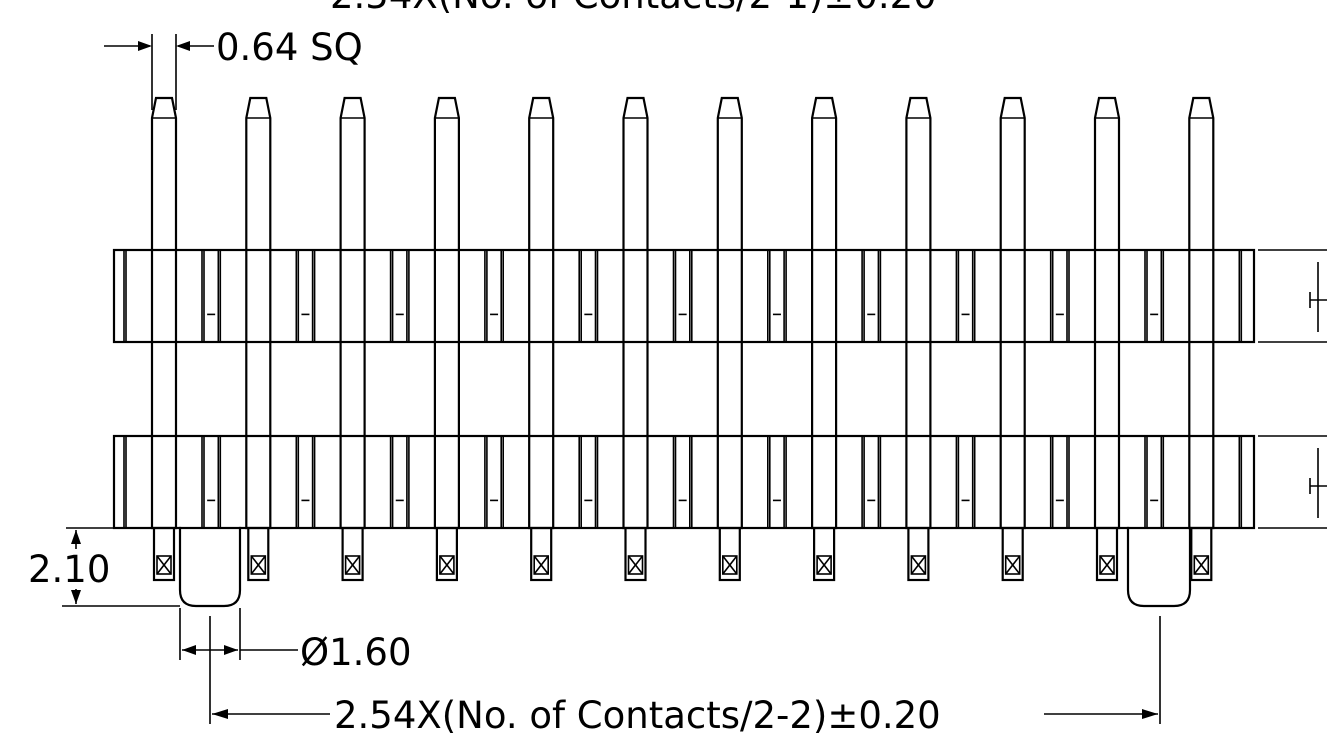  I want to click on pin-width-label: 0.64 SQ, so click(289, 47).